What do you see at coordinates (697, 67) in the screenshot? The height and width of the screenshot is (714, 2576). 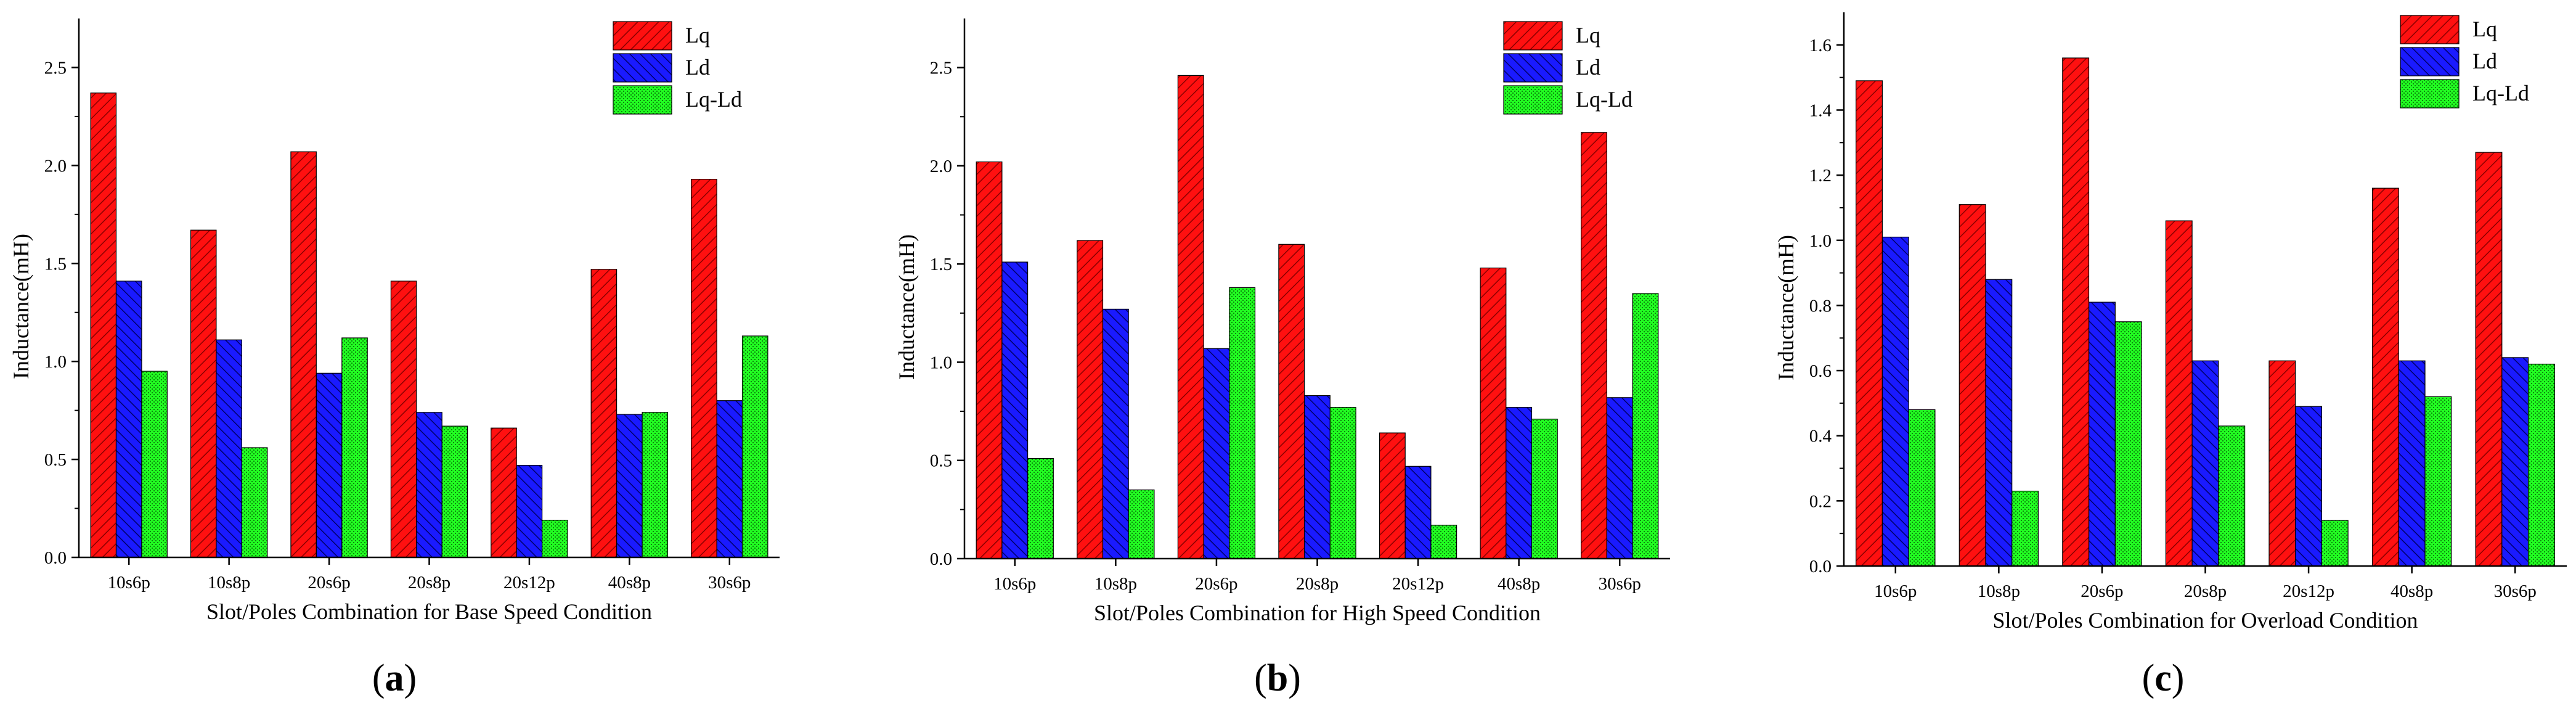 I see `legend-label-ld: Ld` at bounding box center [697, 67].